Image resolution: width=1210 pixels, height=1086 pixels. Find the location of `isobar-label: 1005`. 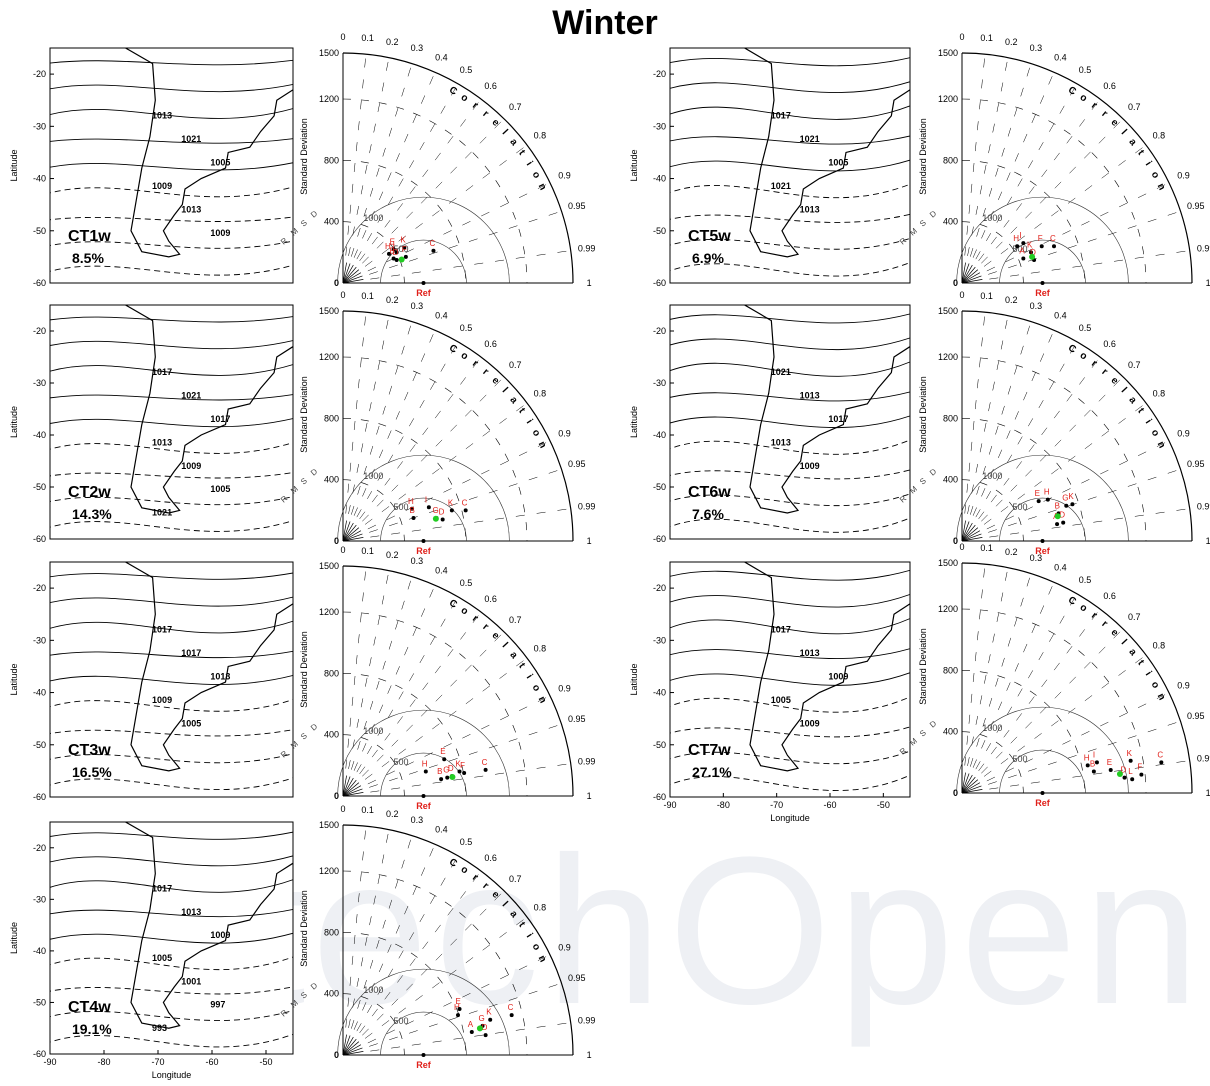

isobar-label: 1005 is located at coordinates (781, 700).